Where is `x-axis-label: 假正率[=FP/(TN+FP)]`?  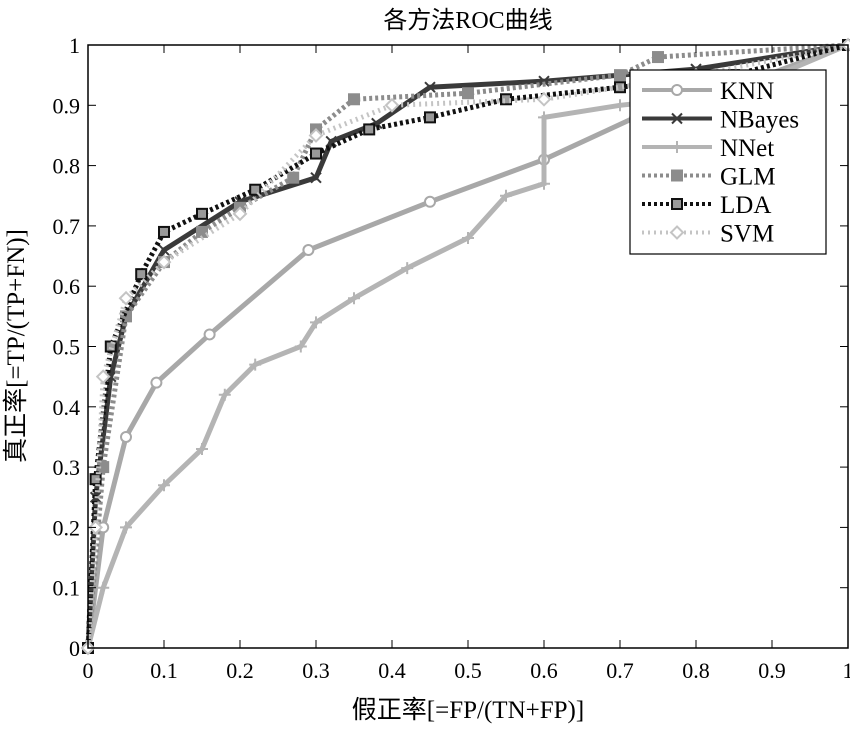 x-axis-label: 假正率[=FP/(TN+FP)] is located at coordinates (468, 710).